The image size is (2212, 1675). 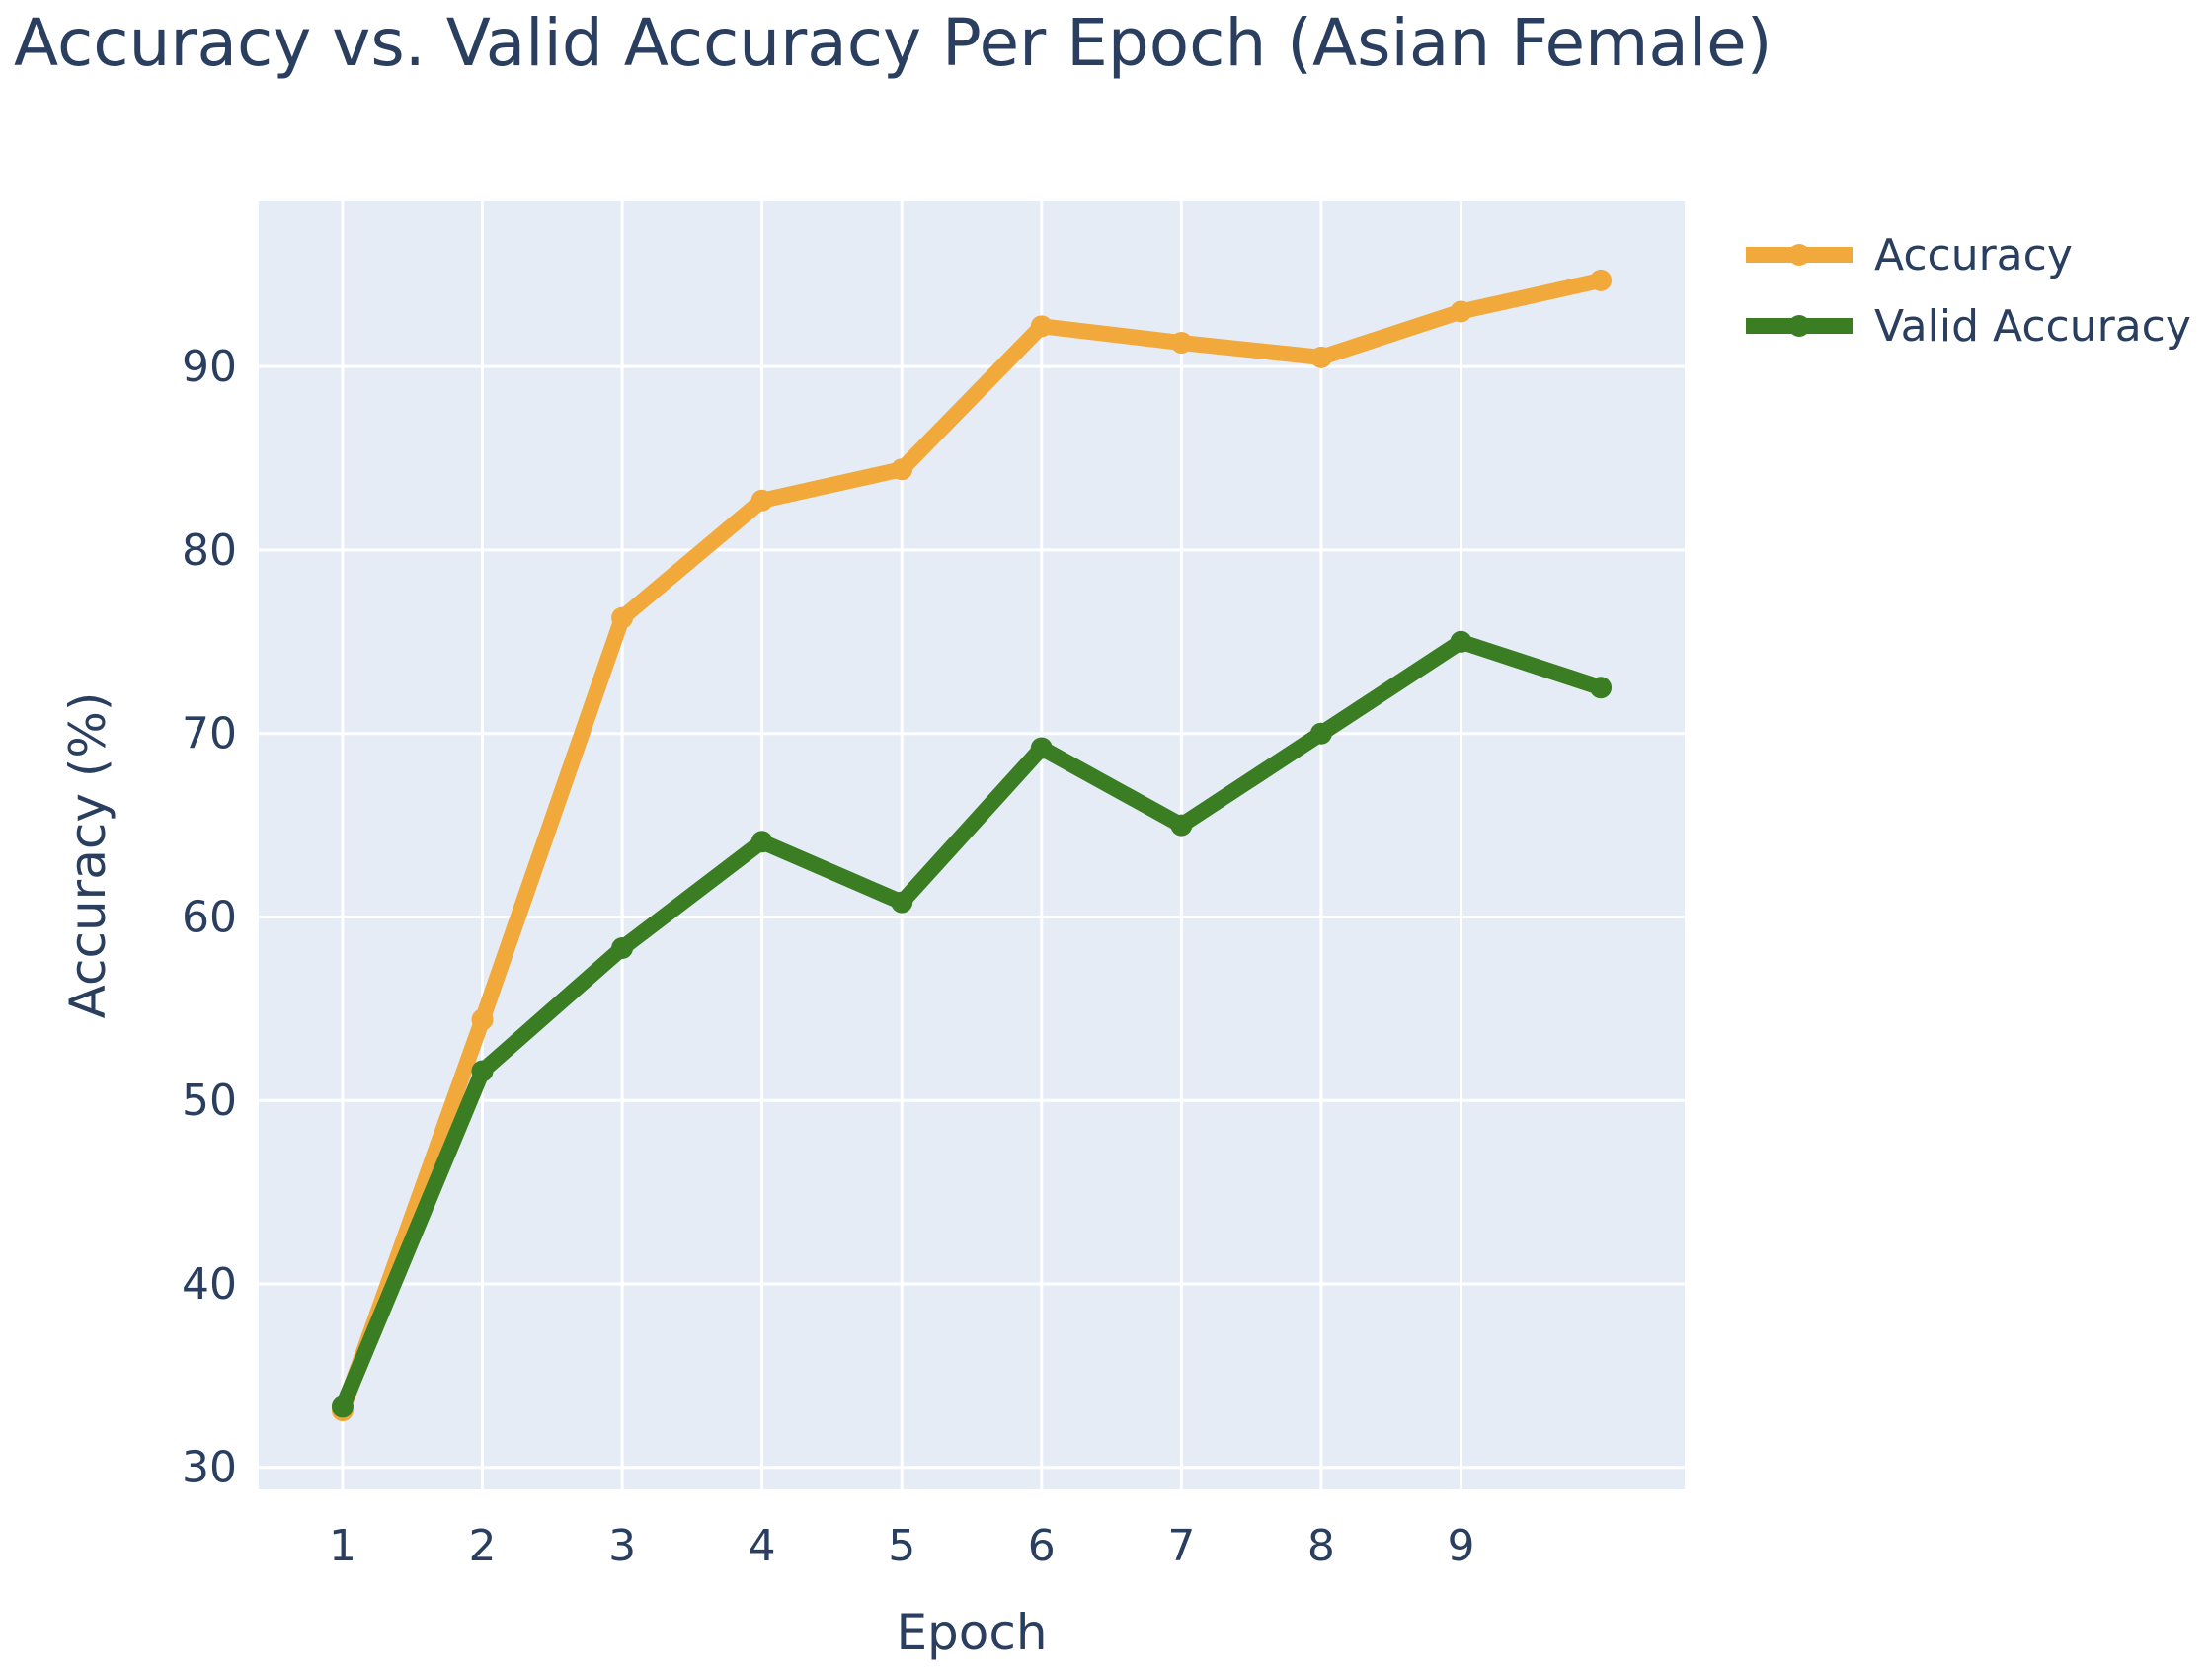 What do you see at coordinates (1460, 1546) in the screenshot?
I see `x-tick-label: 9` at bounding box center [1460, 1546].